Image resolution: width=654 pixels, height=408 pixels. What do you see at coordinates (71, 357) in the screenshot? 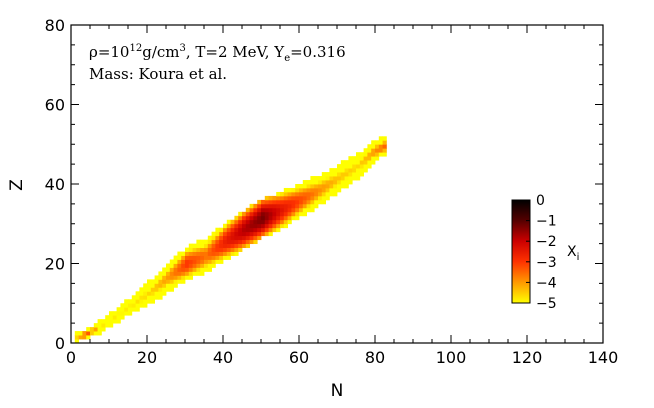
I see `x-tick-label: 0` at bounding box center [71, 357].